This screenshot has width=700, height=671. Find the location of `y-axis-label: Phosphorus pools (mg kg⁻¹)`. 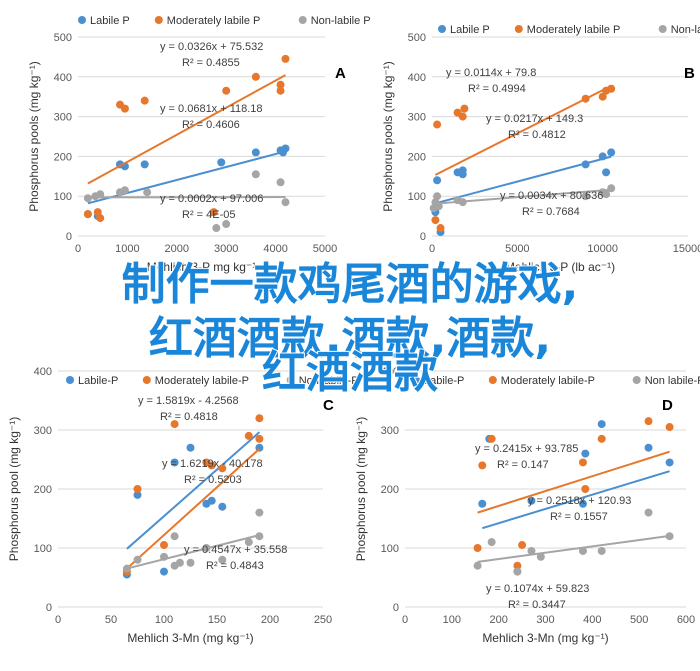

y-axis-label: Phosphorus pools (mg kg⁻¹) is located at coordinates (34, 136).